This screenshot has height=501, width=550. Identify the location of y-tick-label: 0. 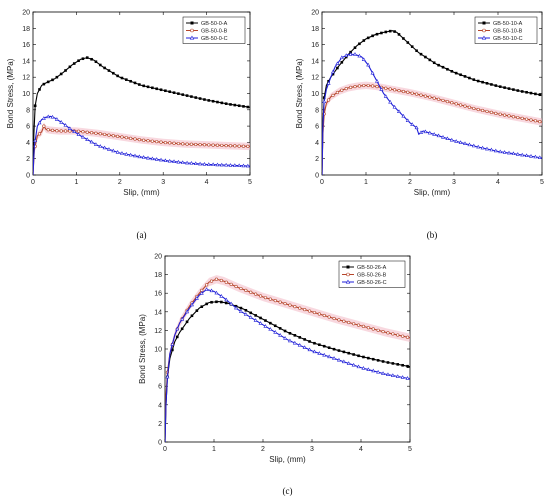
(317, 176).